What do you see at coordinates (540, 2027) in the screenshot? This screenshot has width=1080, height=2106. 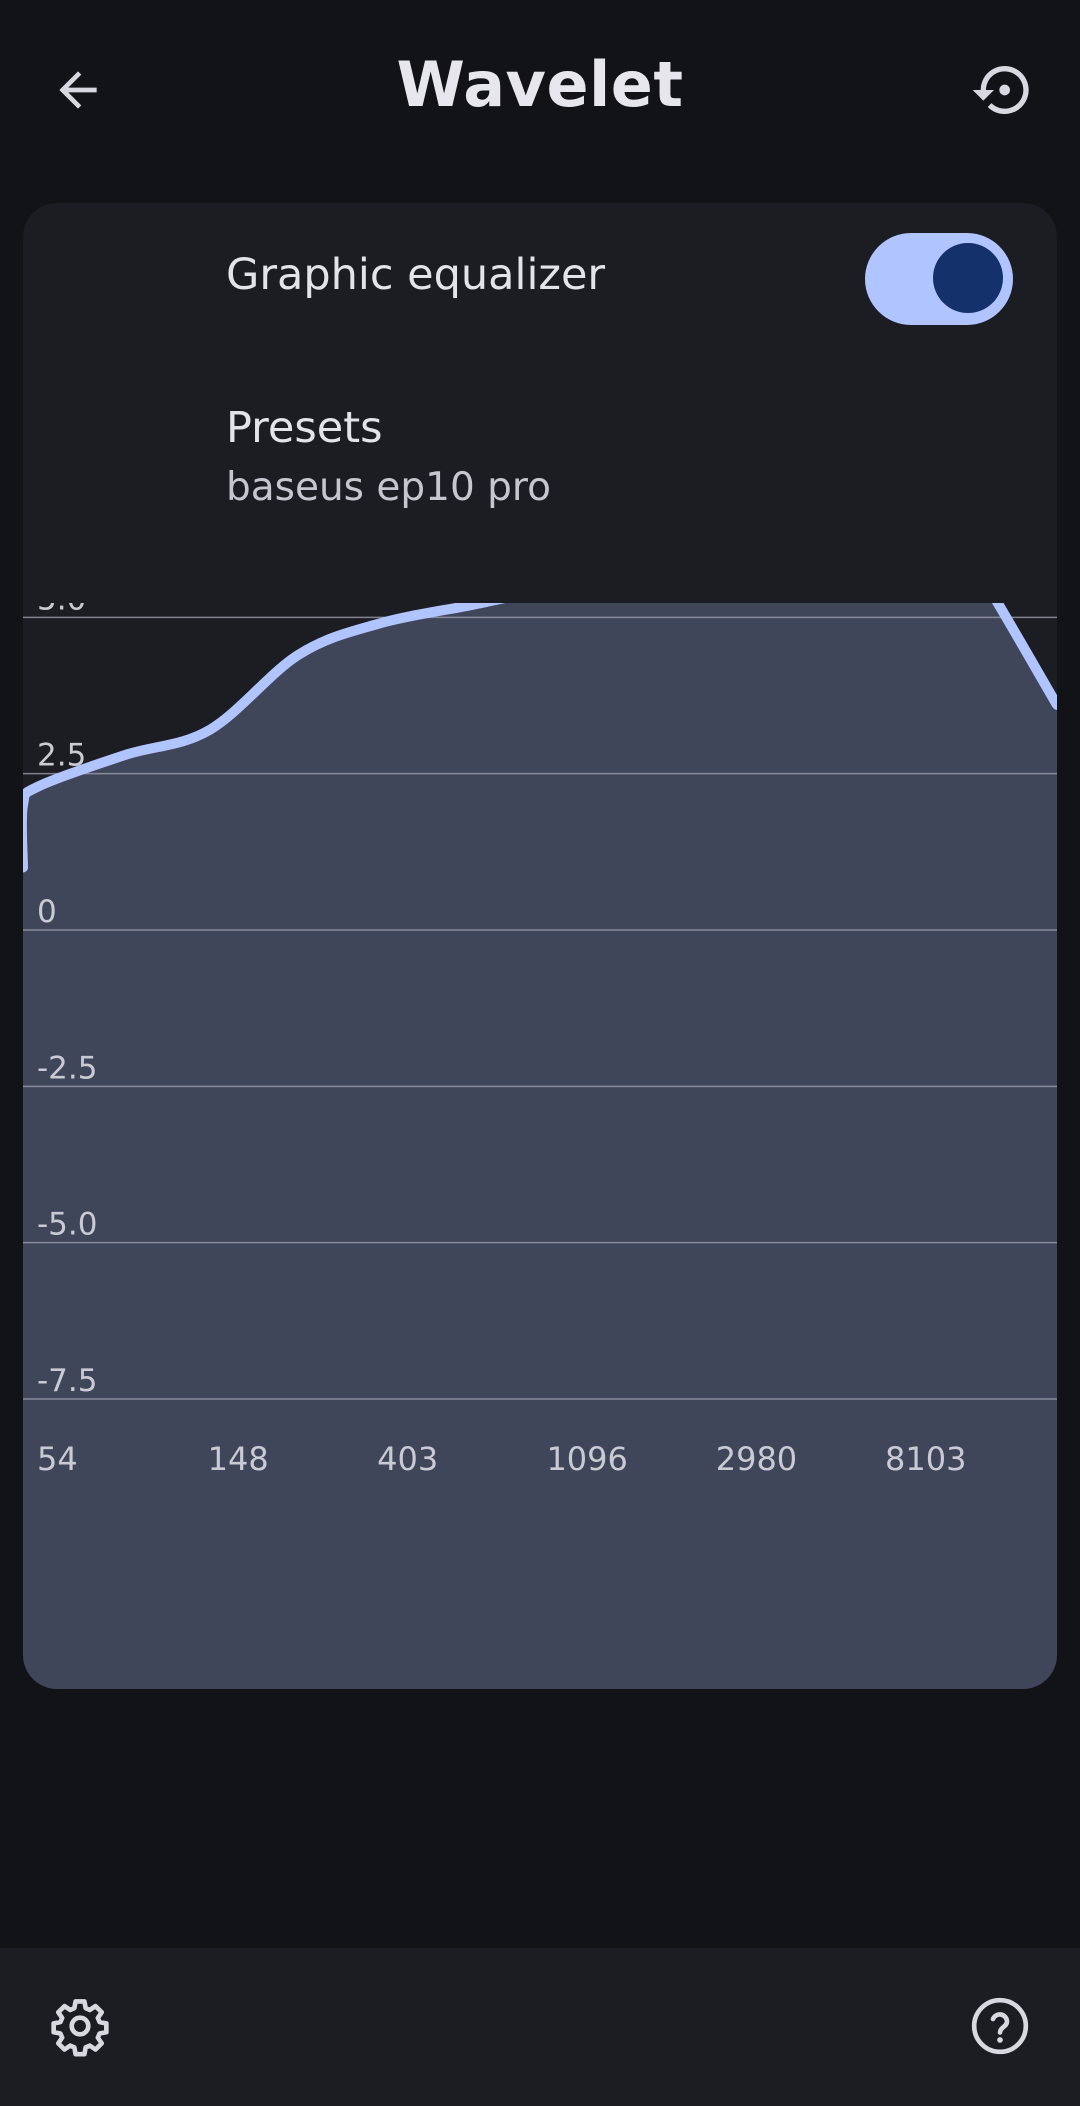 I see `bottom-bar` at bounding box center [540, 2027].